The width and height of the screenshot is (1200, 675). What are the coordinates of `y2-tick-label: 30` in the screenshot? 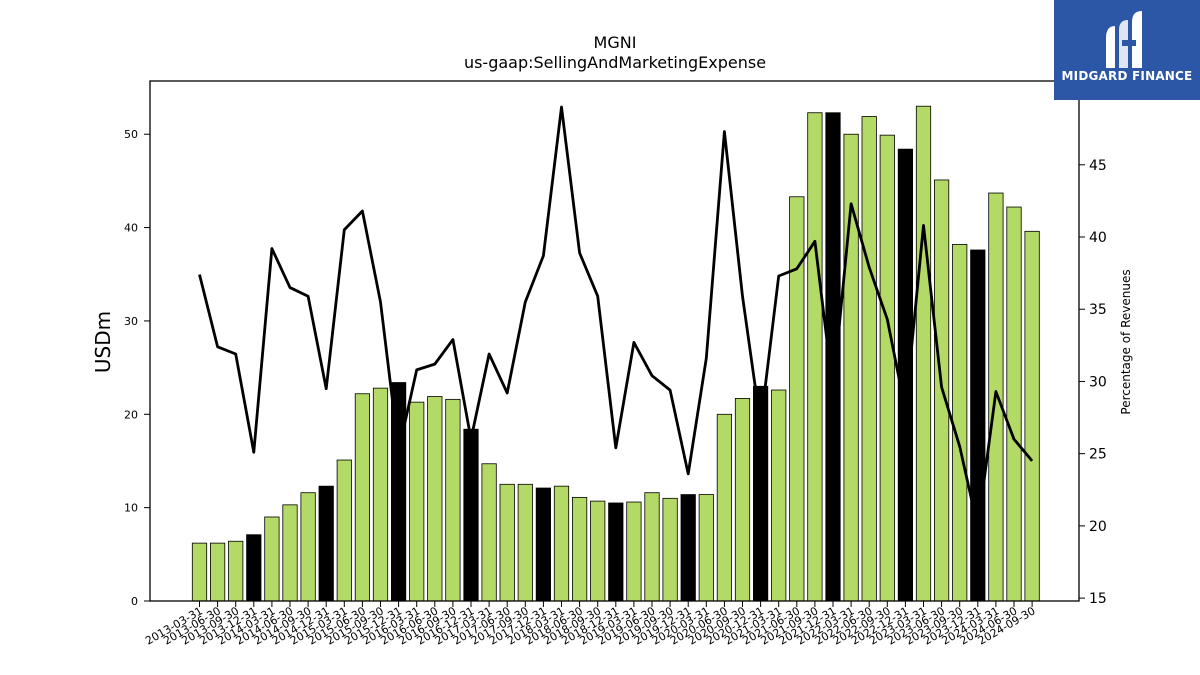 It's located at (1098, 382).